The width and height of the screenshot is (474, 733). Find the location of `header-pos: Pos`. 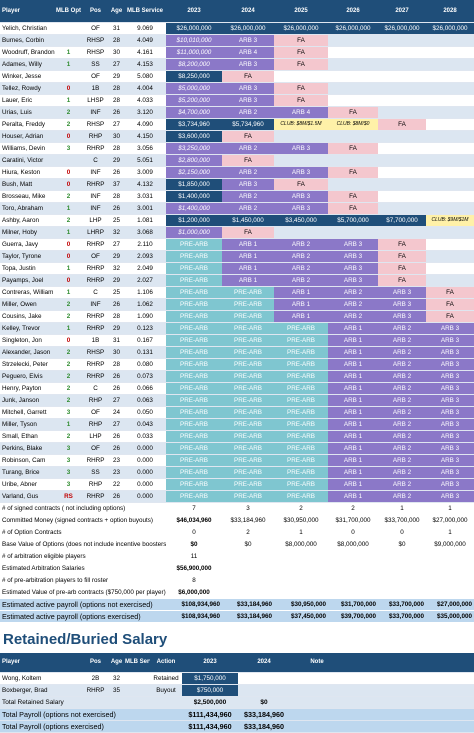

header-pos: Pos is located at coordinates (95, 11).